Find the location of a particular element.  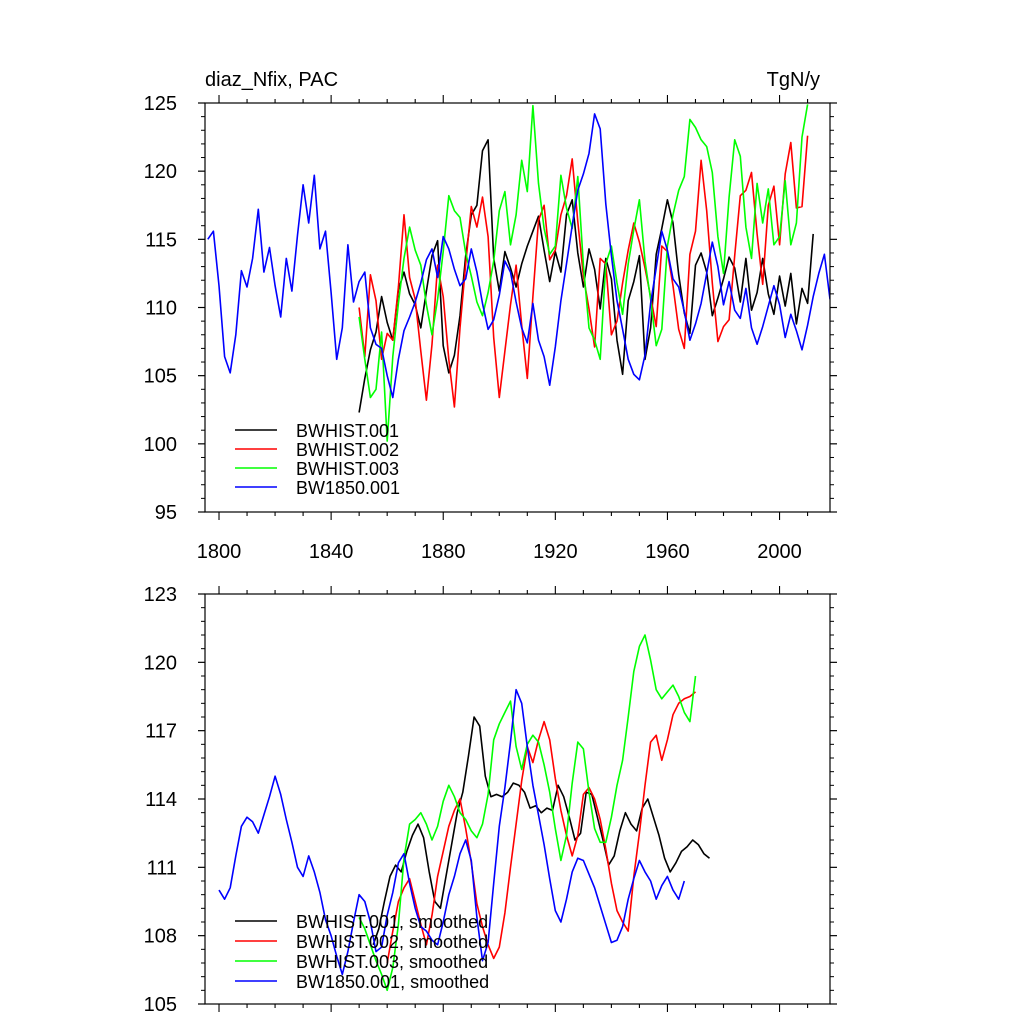

bottom-ytick-label: 114 is located at coordinates (161, 800).